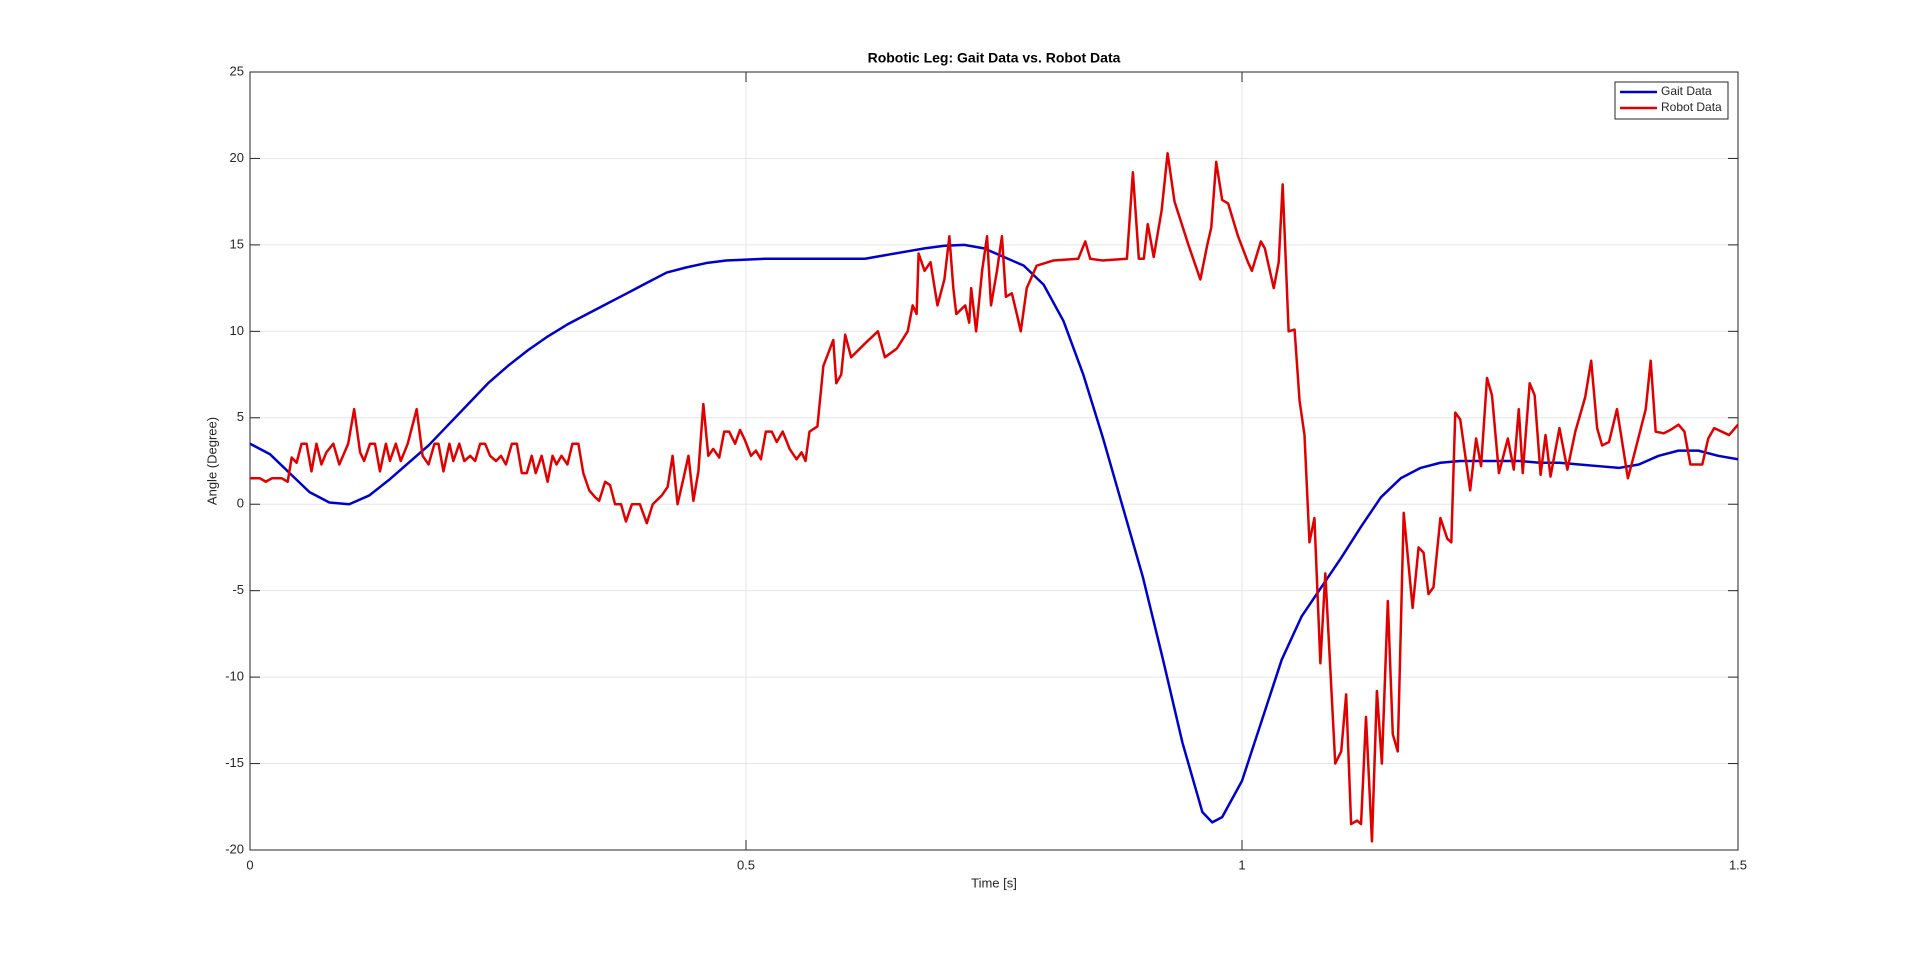 Image resolution: width=1920 pixels, height=960 pixels. Describe the element at coordinates (237, 70) in the screenshot. I see `y-tick-label: 25` at that location.